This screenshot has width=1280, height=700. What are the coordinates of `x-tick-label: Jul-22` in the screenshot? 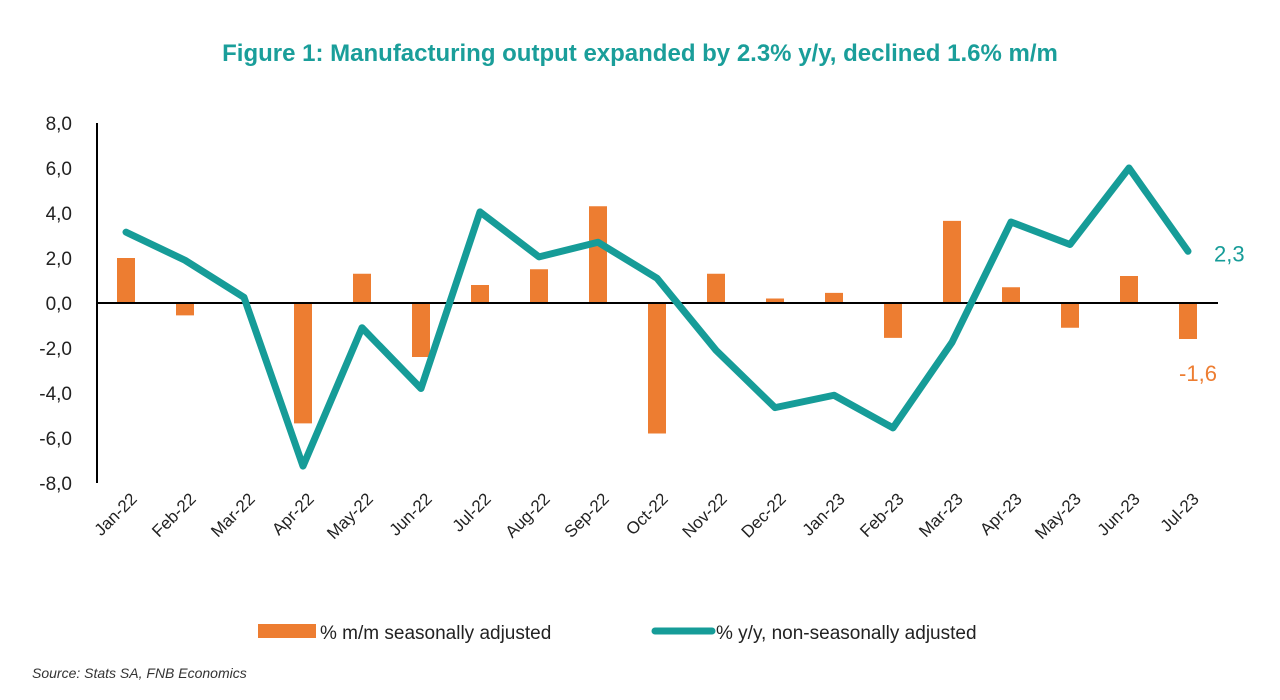 It's located at (472, 512).